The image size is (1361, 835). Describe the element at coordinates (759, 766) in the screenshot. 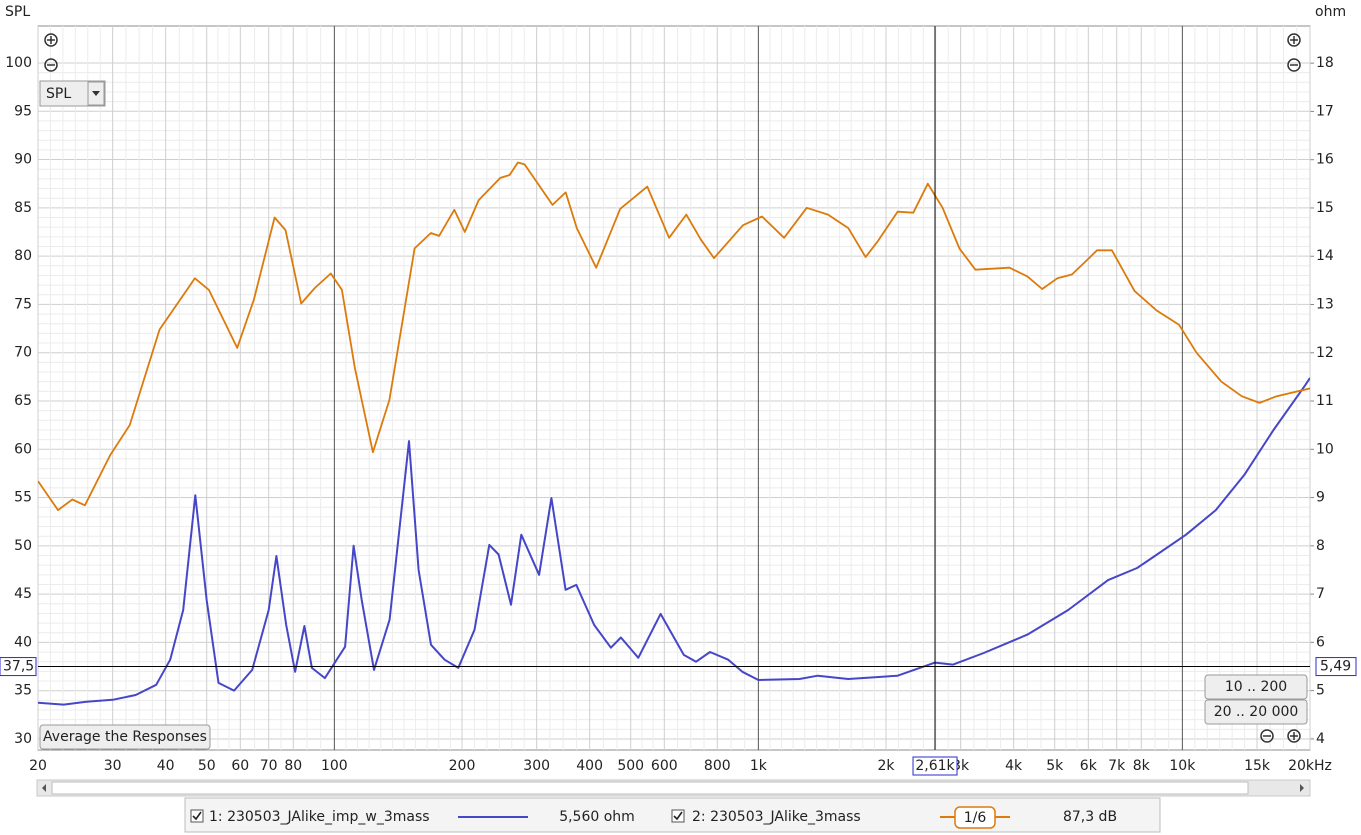

I see `x-tick-label: 1k` at that location.